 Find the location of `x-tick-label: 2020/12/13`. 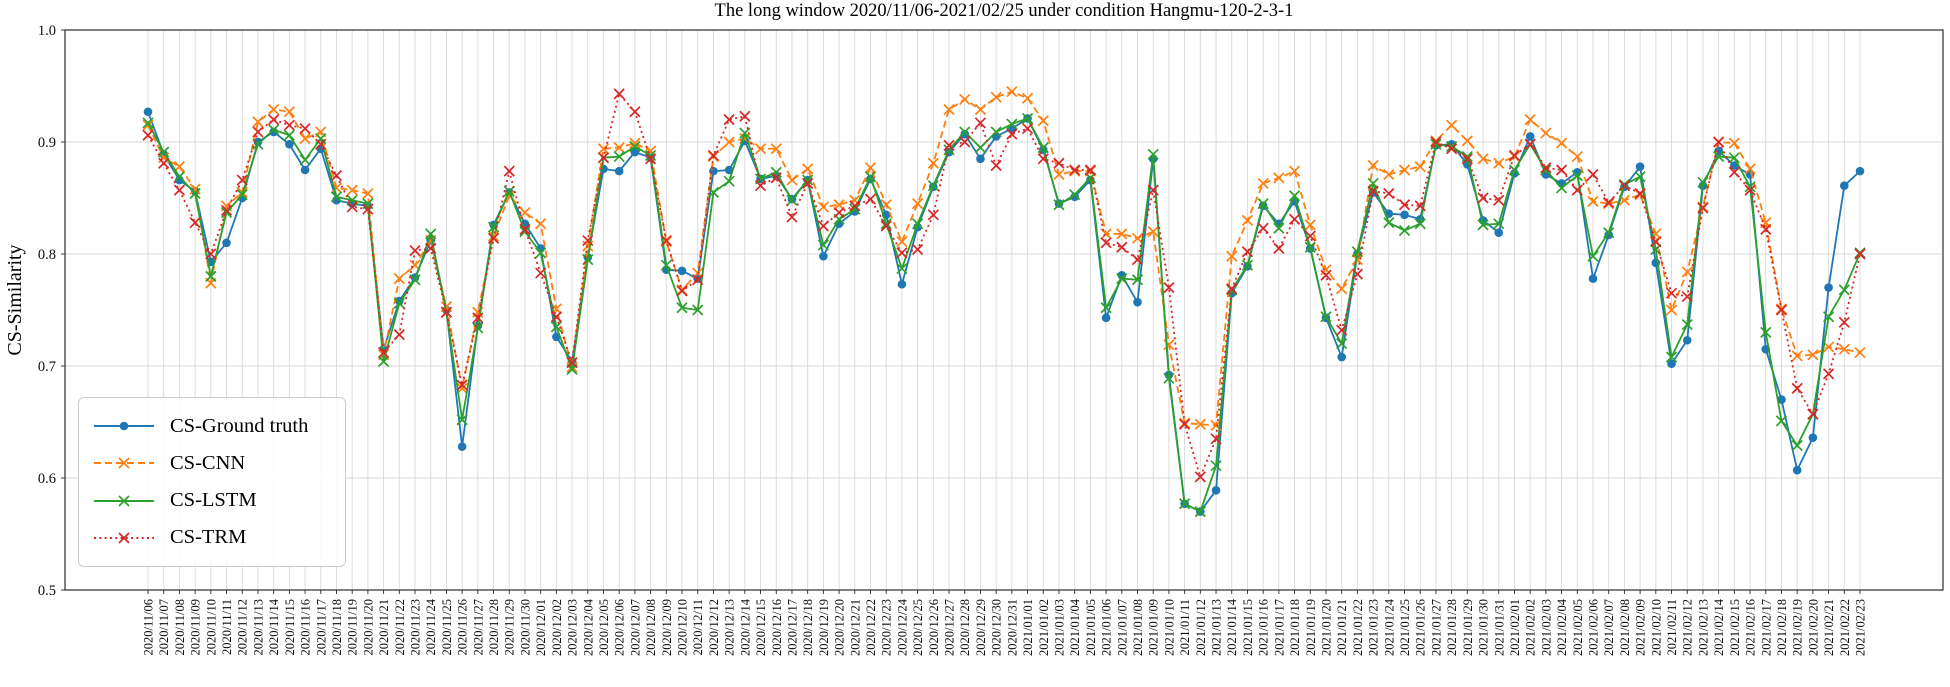

x-tick-label: 2020/12/13 is located at coordinates (730, 627).